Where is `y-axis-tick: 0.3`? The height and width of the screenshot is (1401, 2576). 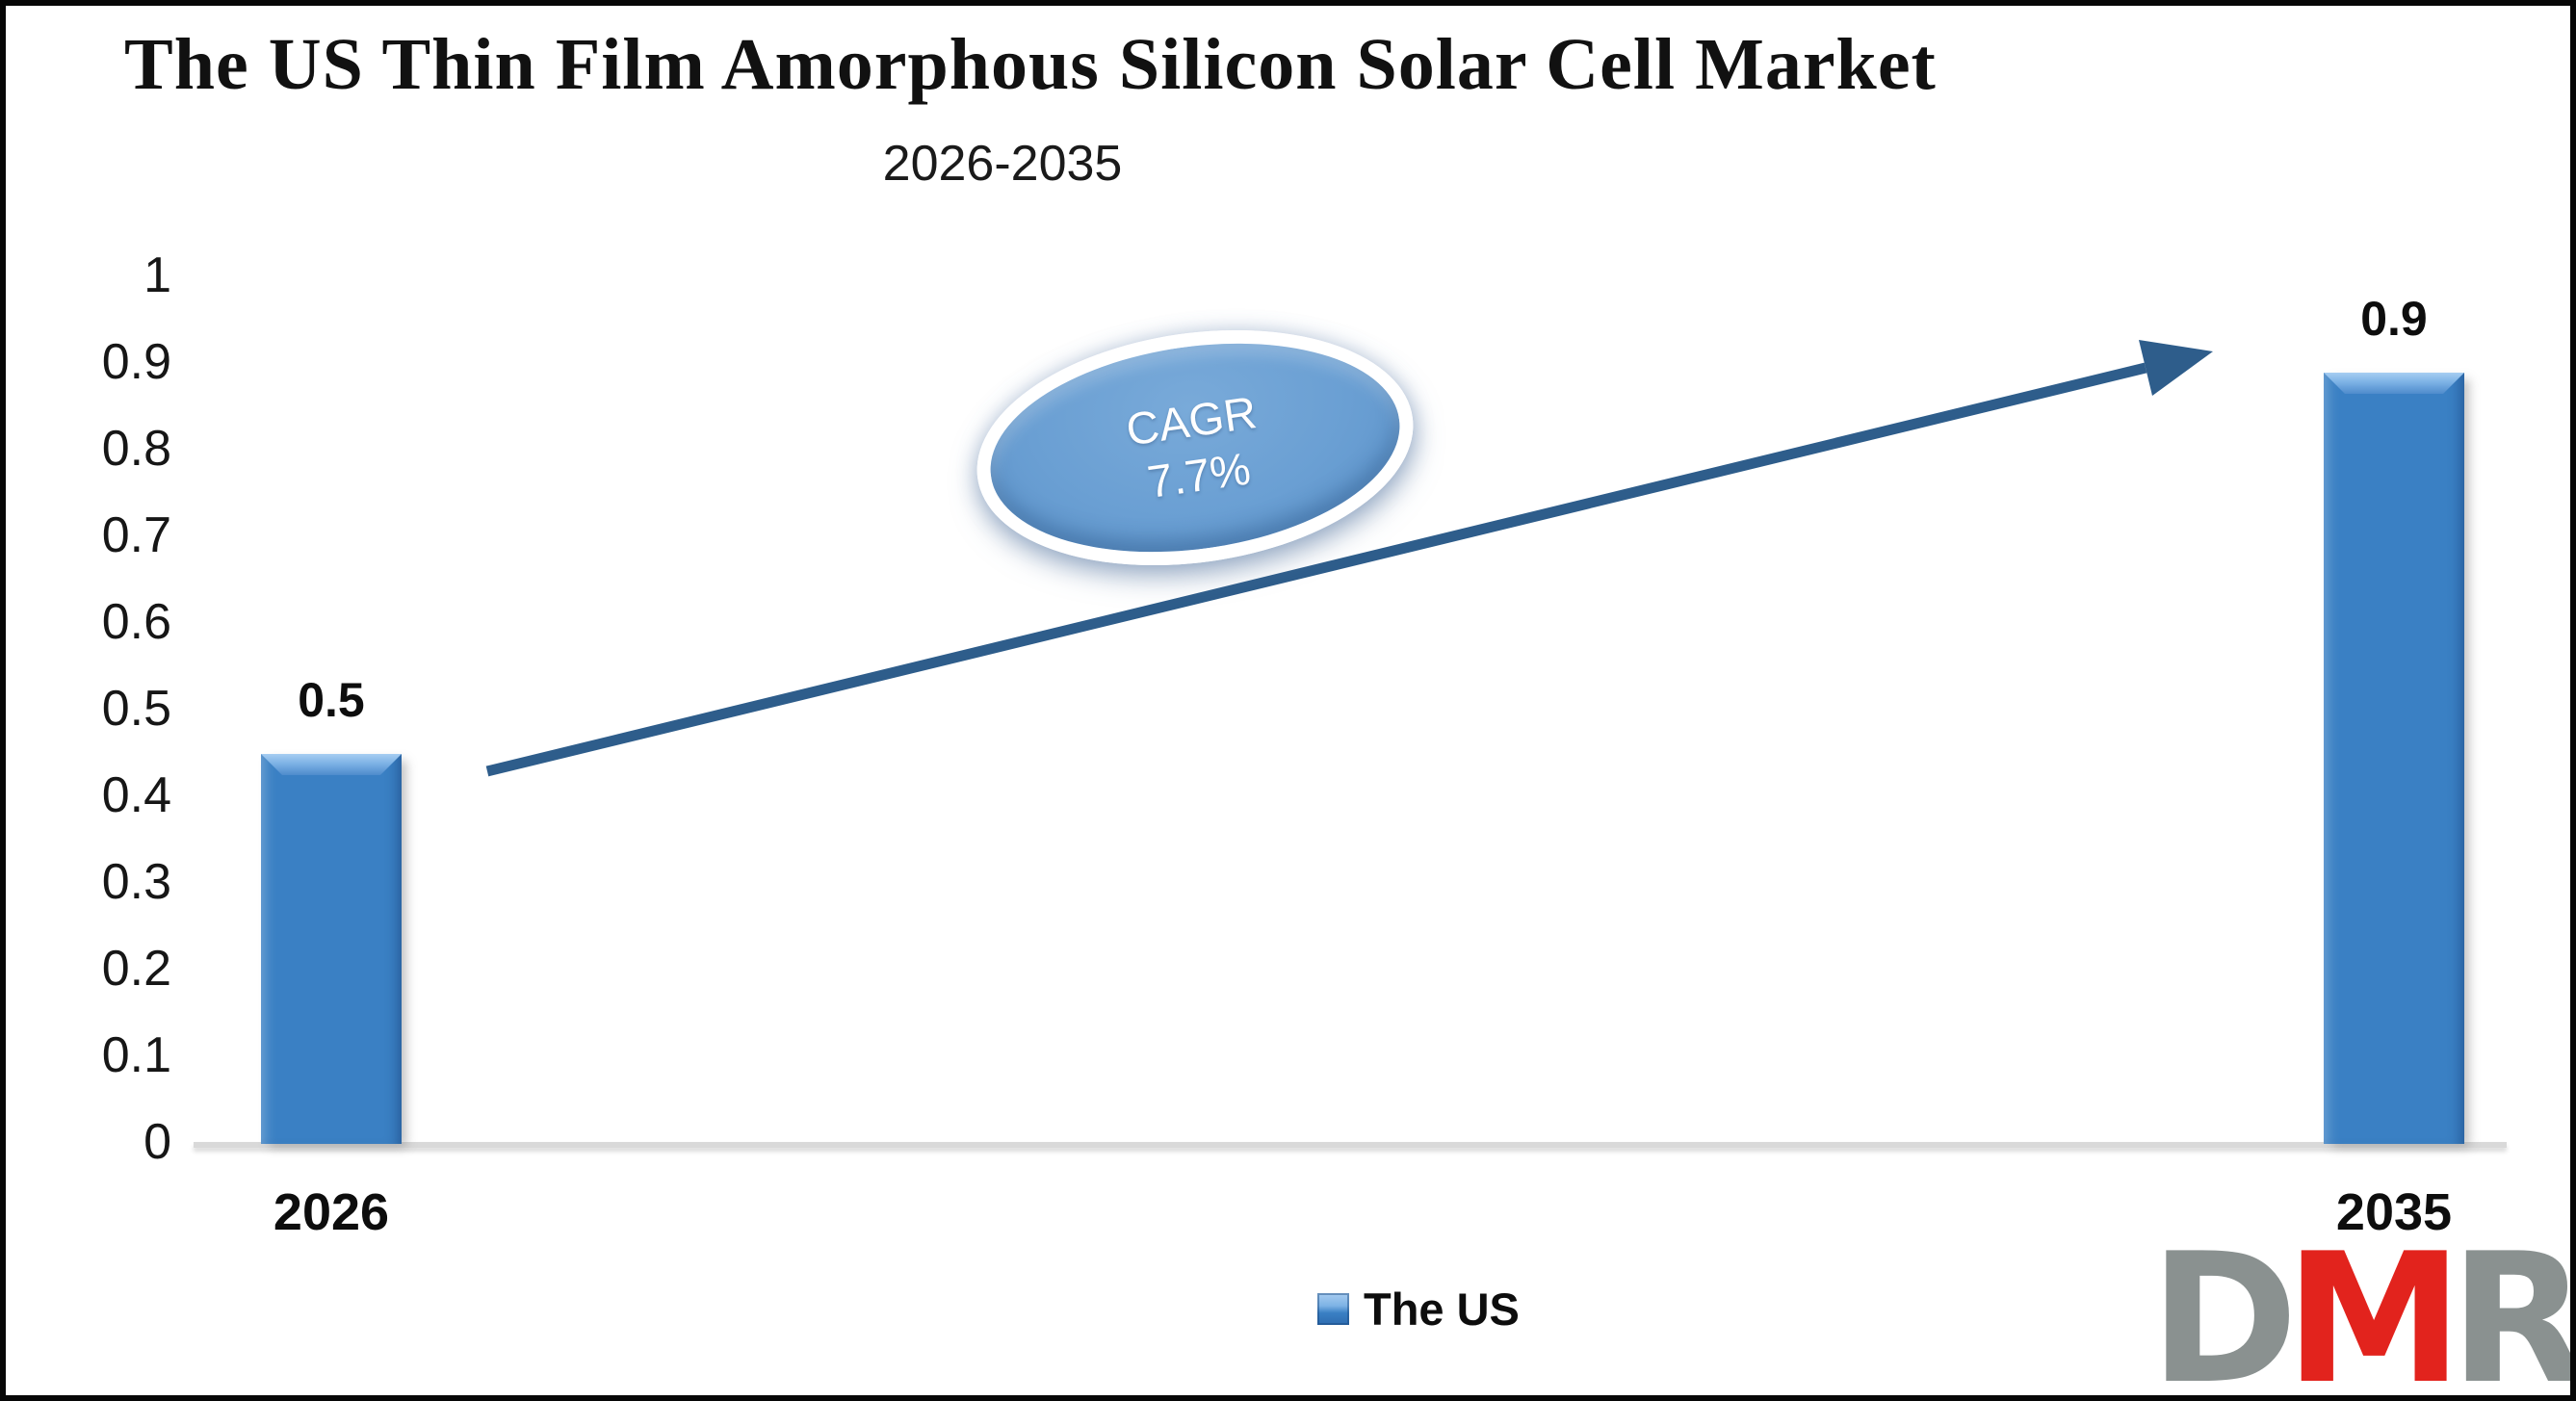 y-axis-tick: 0.3 is located at coordinates (136, 882).